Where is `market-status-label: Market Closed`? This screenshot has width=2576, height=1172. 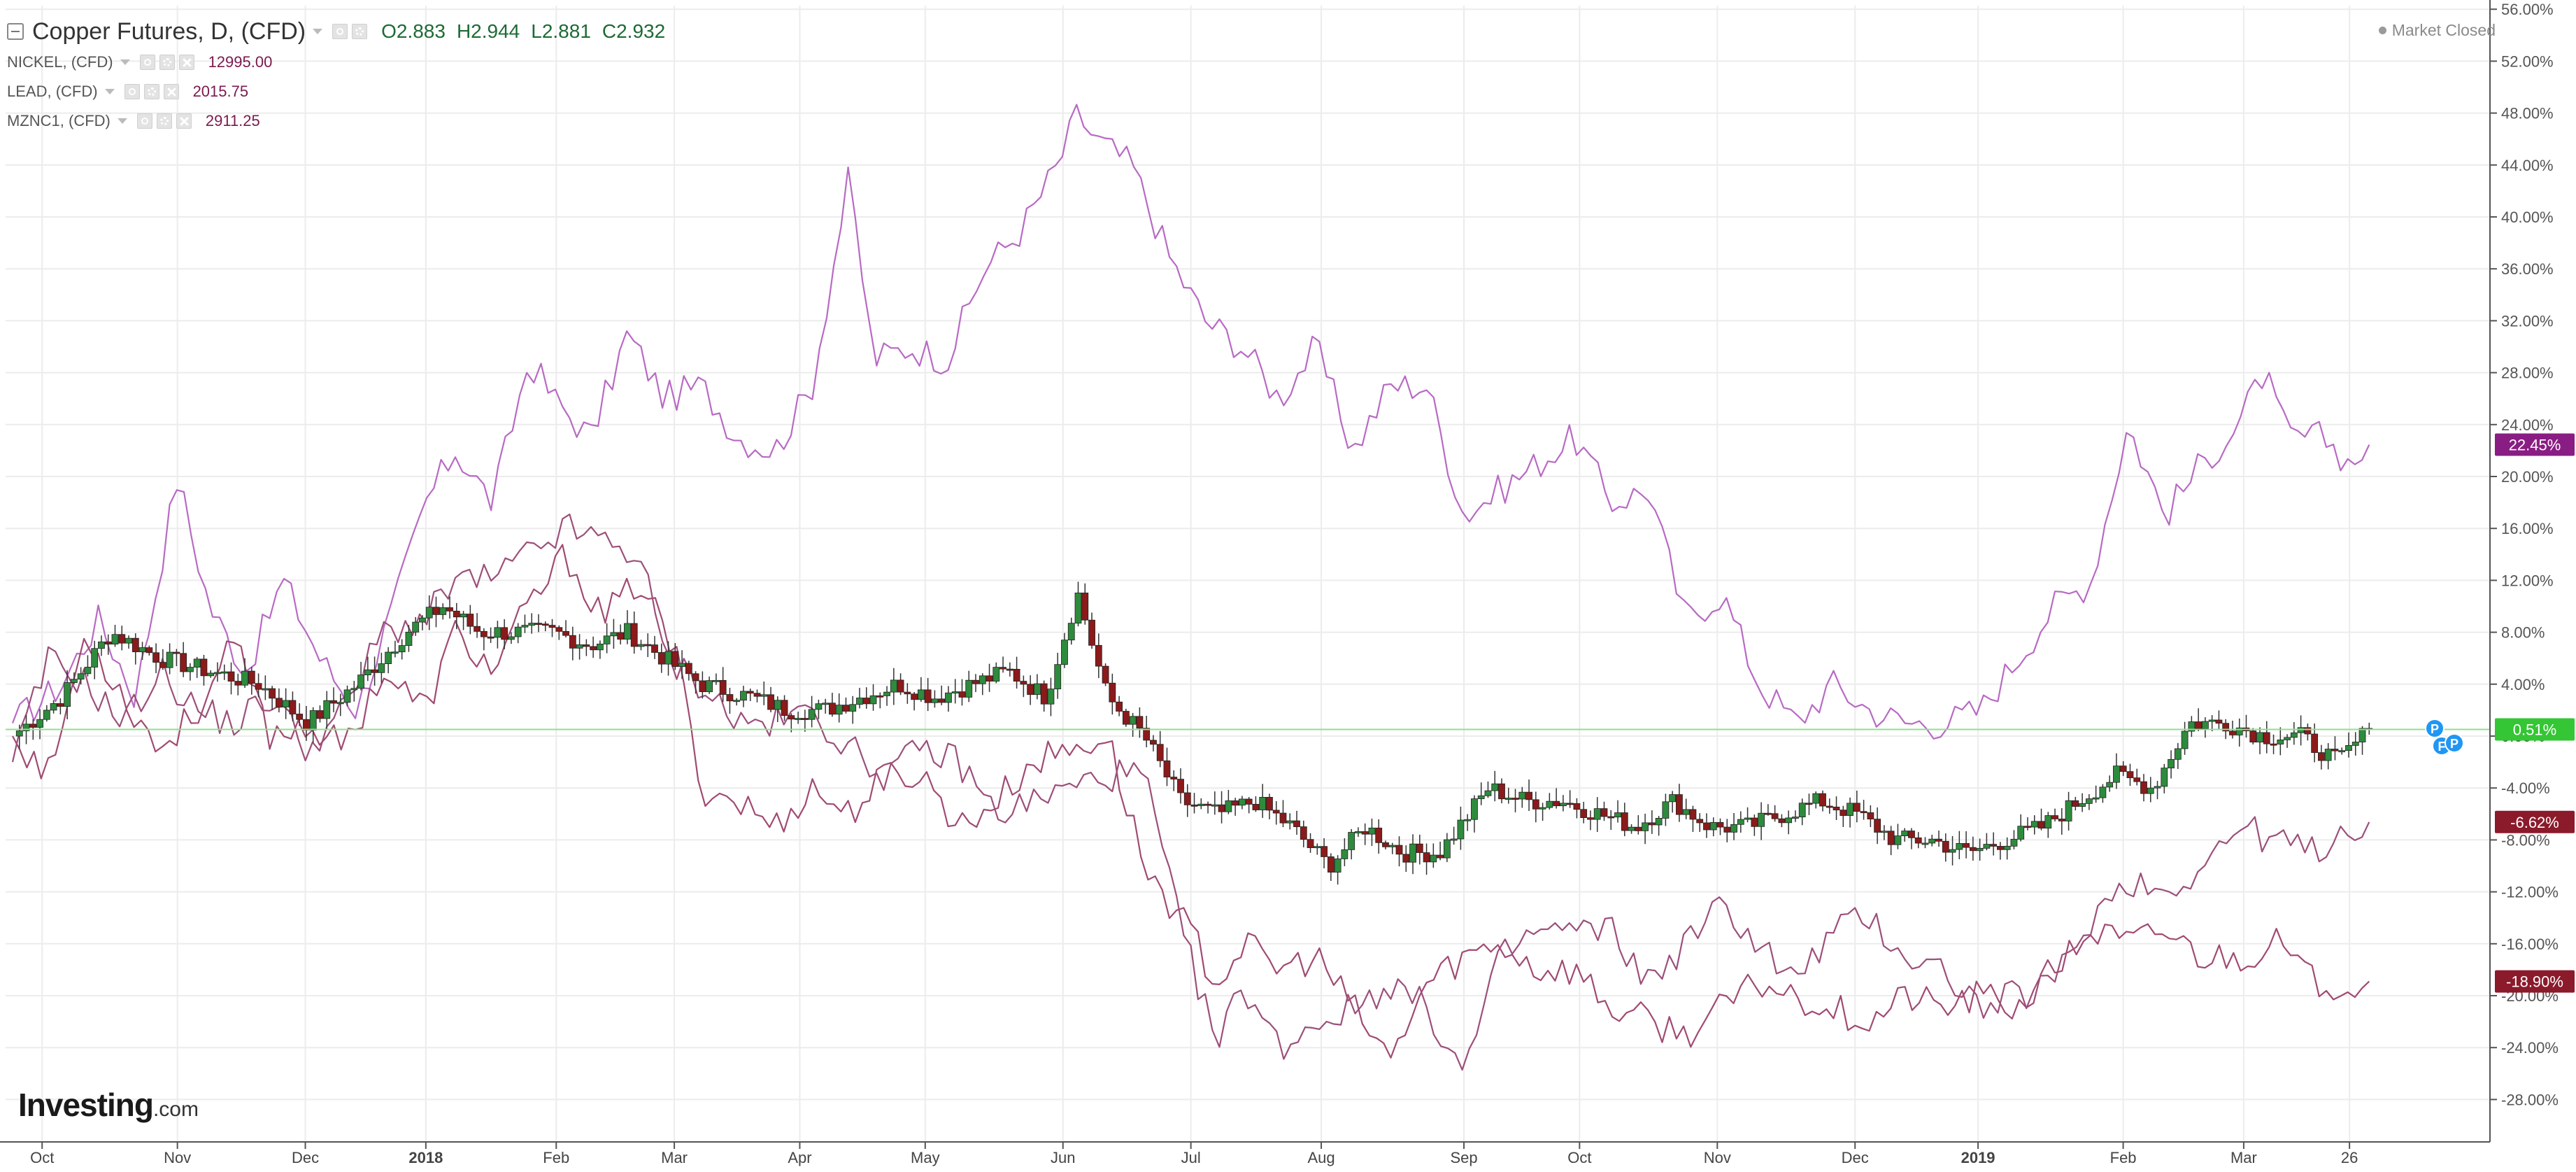
market-status-label: Market Closed is located at coordinates (2443, 30).